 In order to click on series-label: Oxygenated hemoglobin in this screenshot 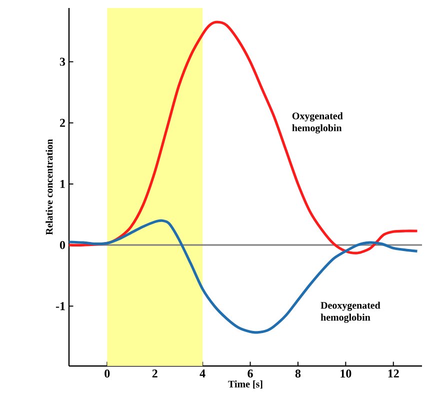, I will do `click(317, 123)`.